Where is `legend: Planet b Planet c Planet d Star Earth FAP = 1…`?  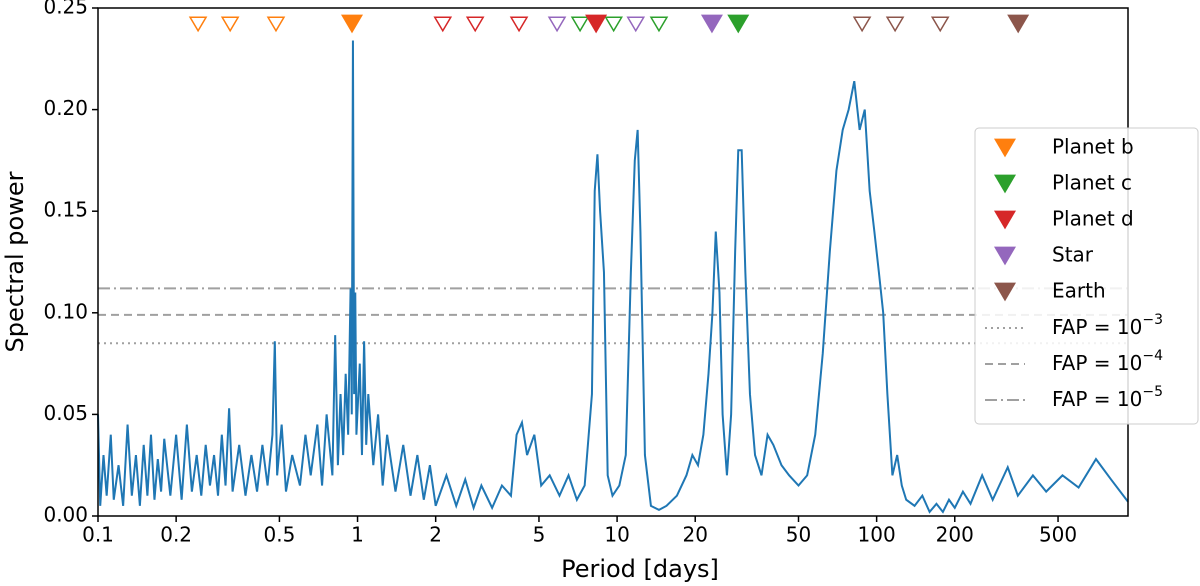
legend: Planet b Planet c Planet d Star Earth FAP = 1… is located at coordinates (1086, 276).